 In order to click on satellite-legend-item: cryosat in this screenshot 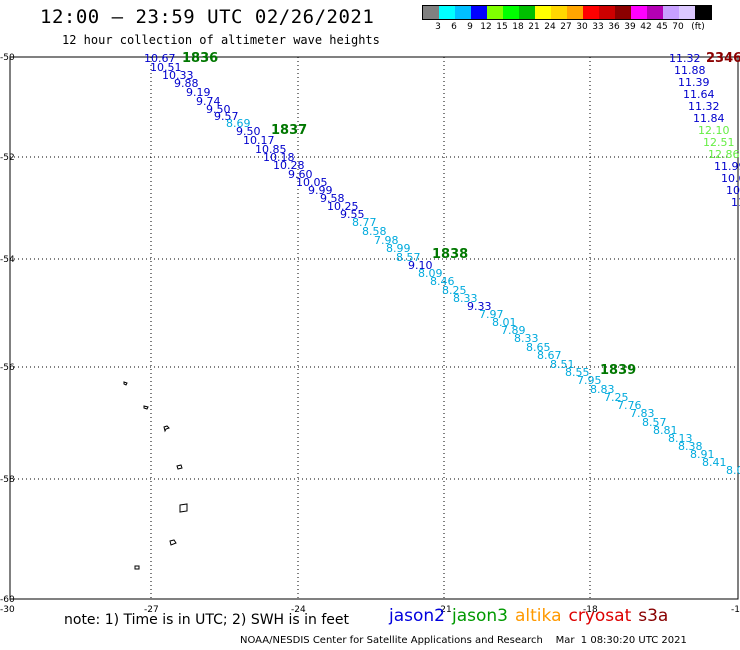, I will do `click(600, 616)`.